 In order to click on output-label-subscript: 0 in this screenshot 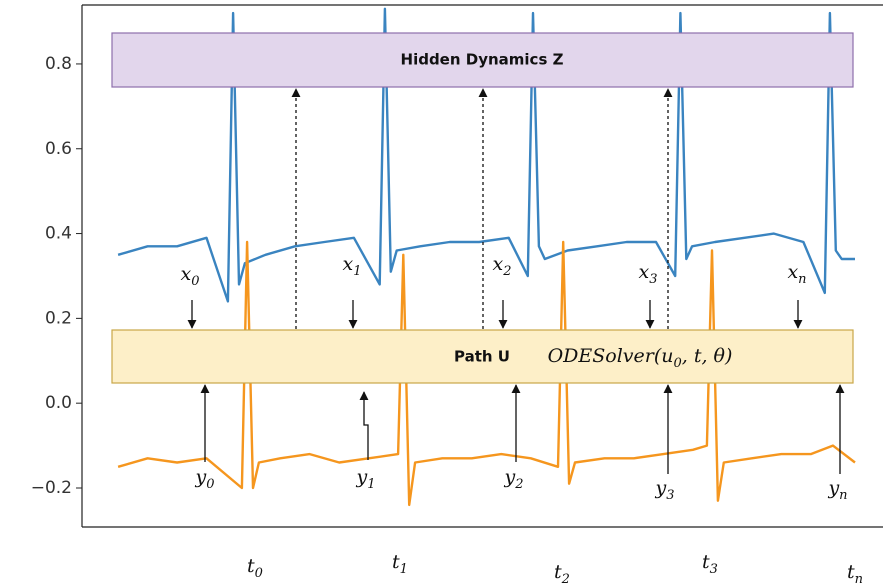, I will do `click(210, 484)`.